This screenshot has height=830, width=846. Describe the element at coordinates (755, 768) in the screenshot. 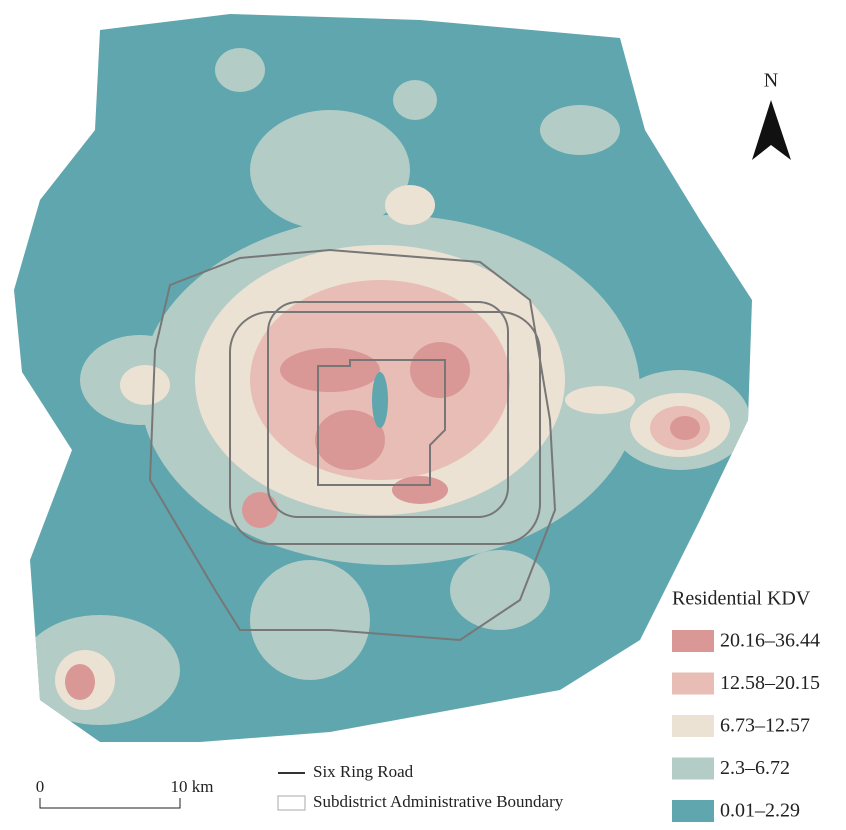

I see `legend-label: 2.3–6.72` at that location.